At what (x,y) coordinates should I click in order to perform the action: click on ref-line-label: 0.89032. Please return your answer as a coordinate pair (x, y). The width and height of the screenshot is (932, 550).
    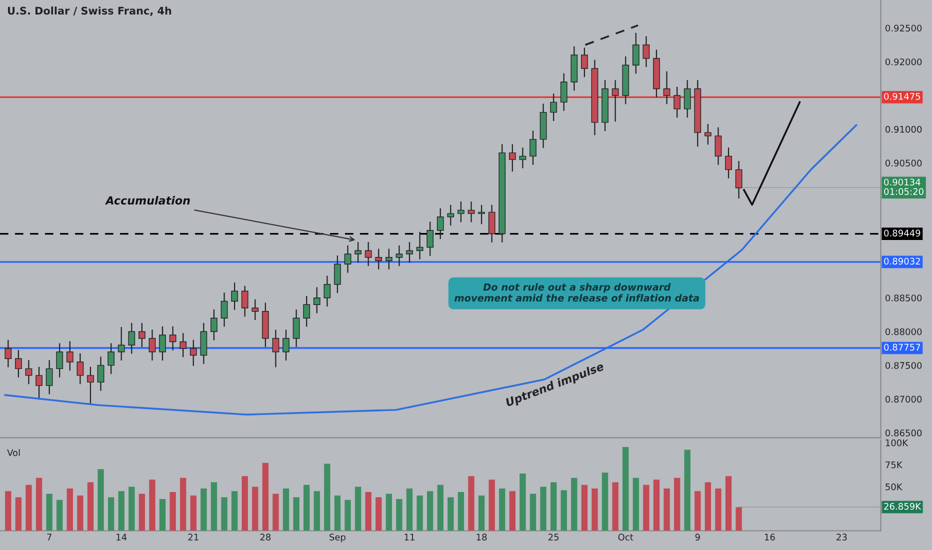
    Looking at the image, I should click on (902, 261).